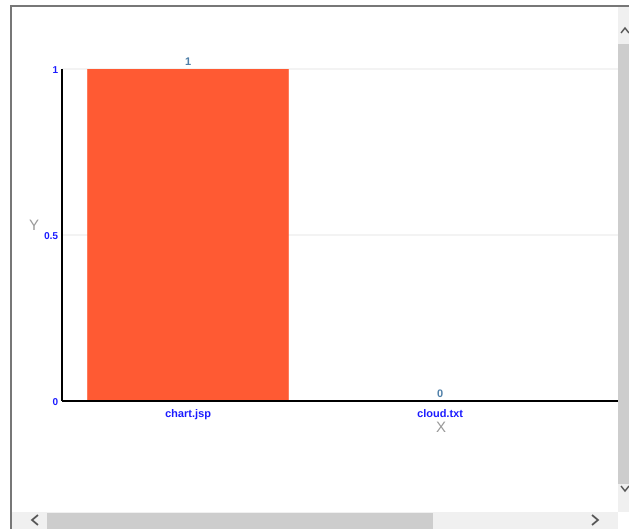 The height and width of the screenshot is (529, 629). What do you see at coordinates (440, 414) in the screenshot?
I see `x-tick-label: cloud.txt` at bounding box center [440, 414].